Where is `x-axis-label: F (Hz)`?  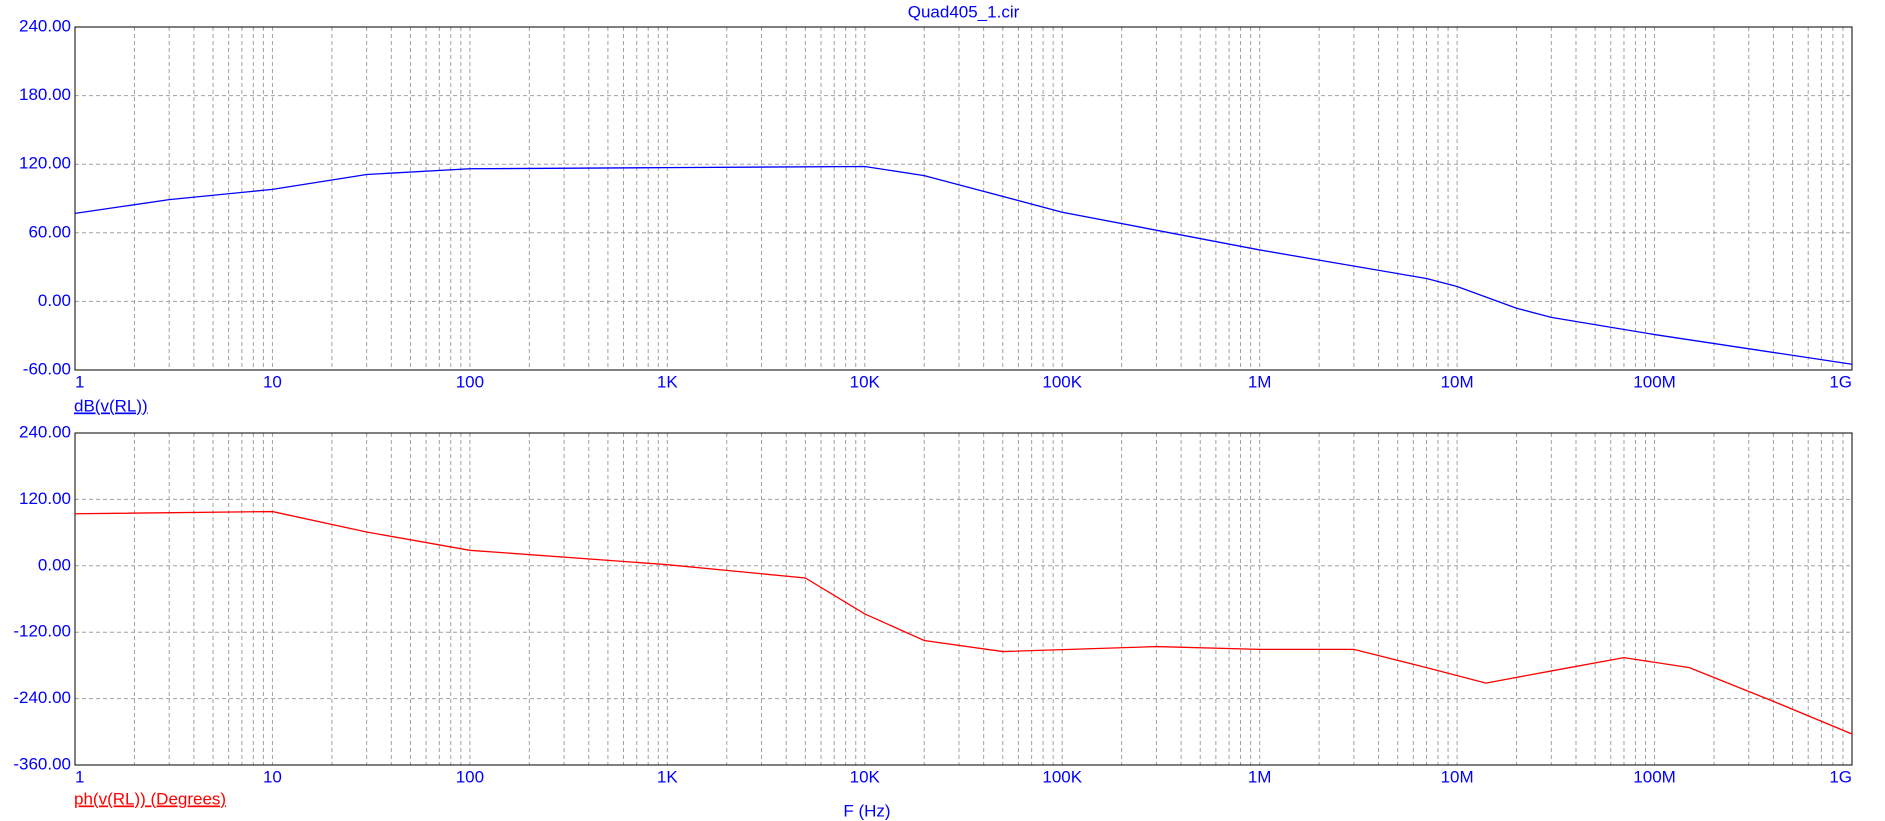 x-axis-label: F (Hz) is located at coordinates (866, 810).